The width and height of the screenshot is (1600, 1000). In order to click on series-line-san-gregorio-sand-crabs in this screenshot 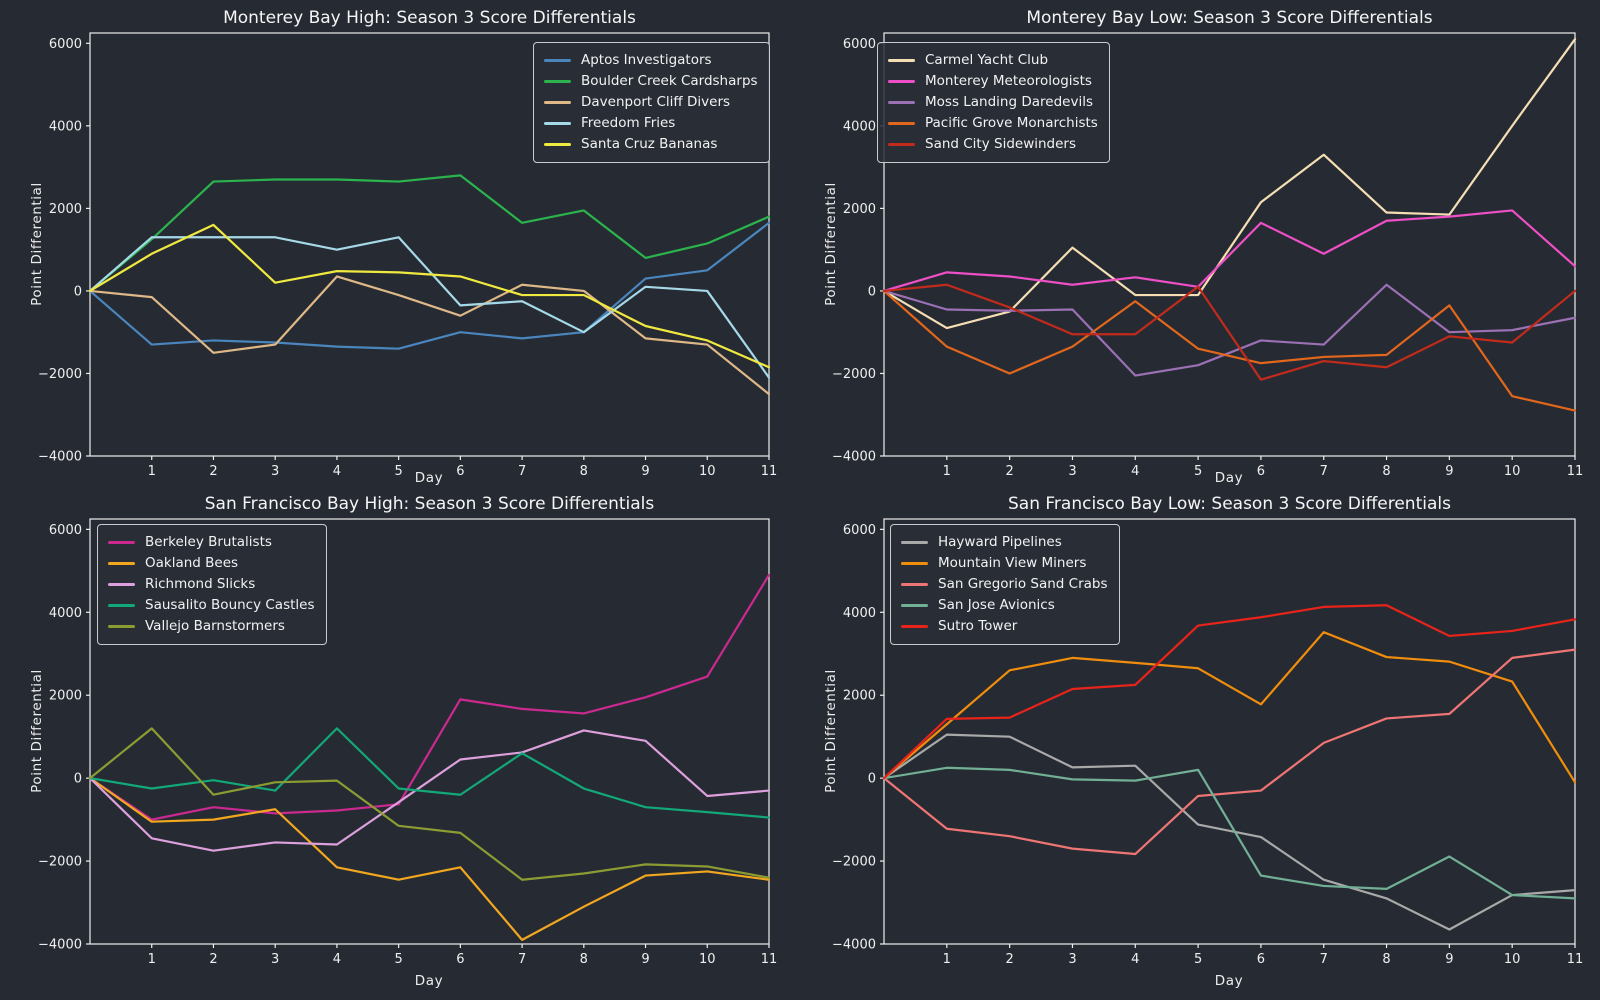, I will do `click(1229, 752)`.